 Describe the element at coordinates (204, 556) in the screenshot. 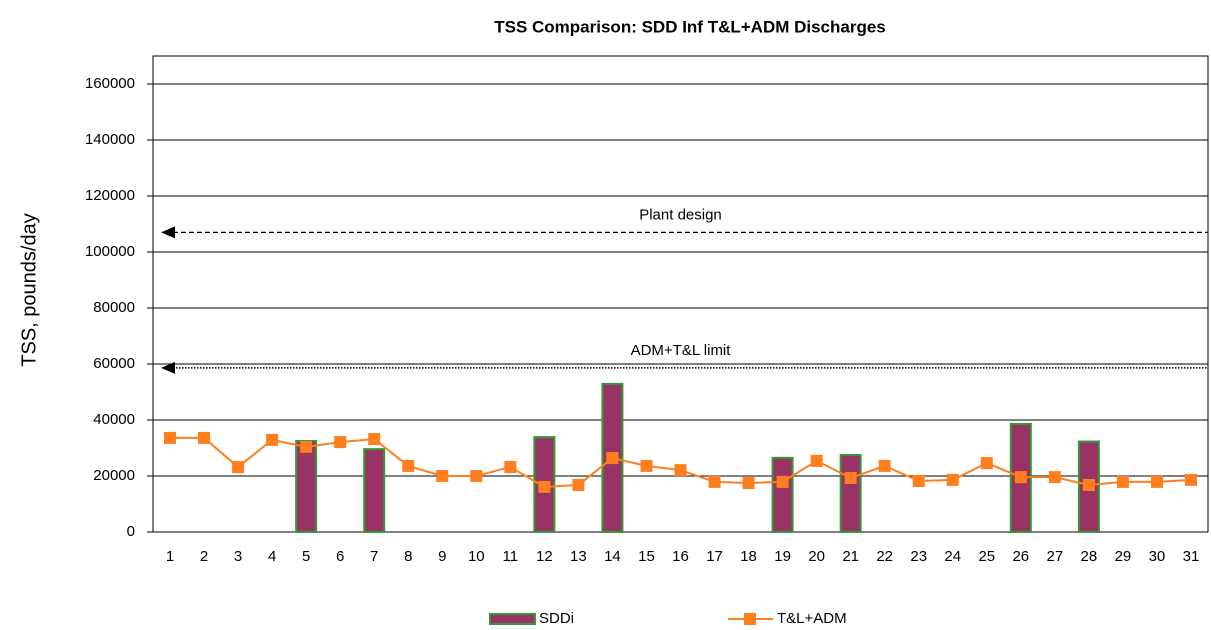

I see `x-tick-label: 2` at that location.